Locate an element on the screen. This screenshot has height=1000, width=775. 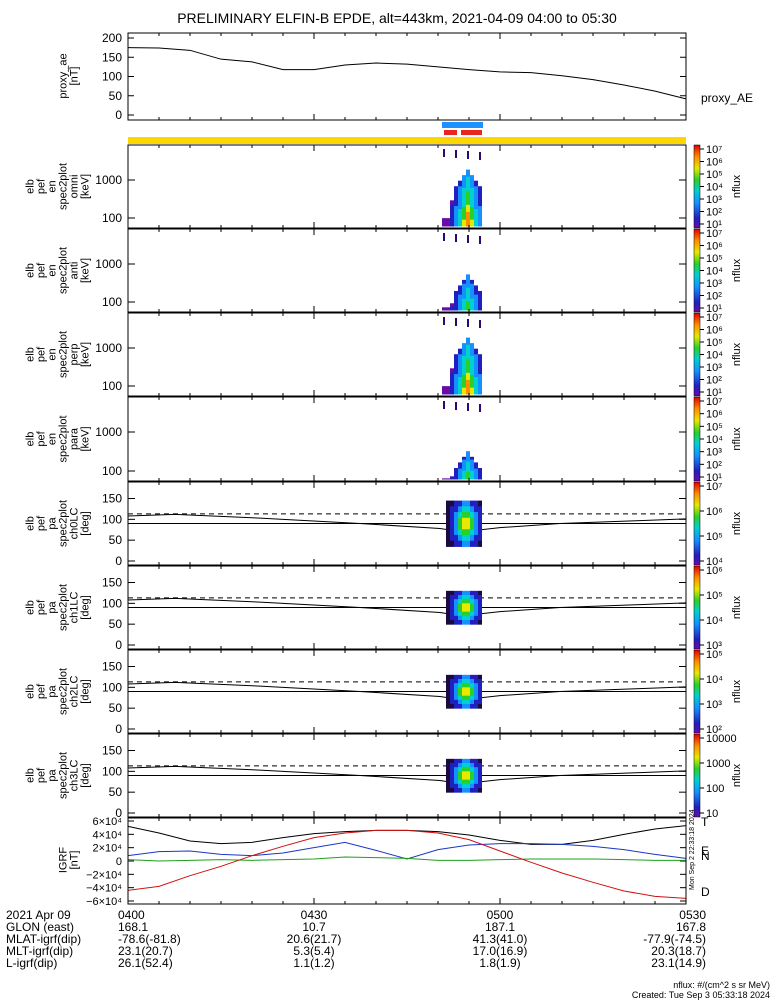
ch3-cb-tick-label: 1000 is located at coordinates (718, 764).